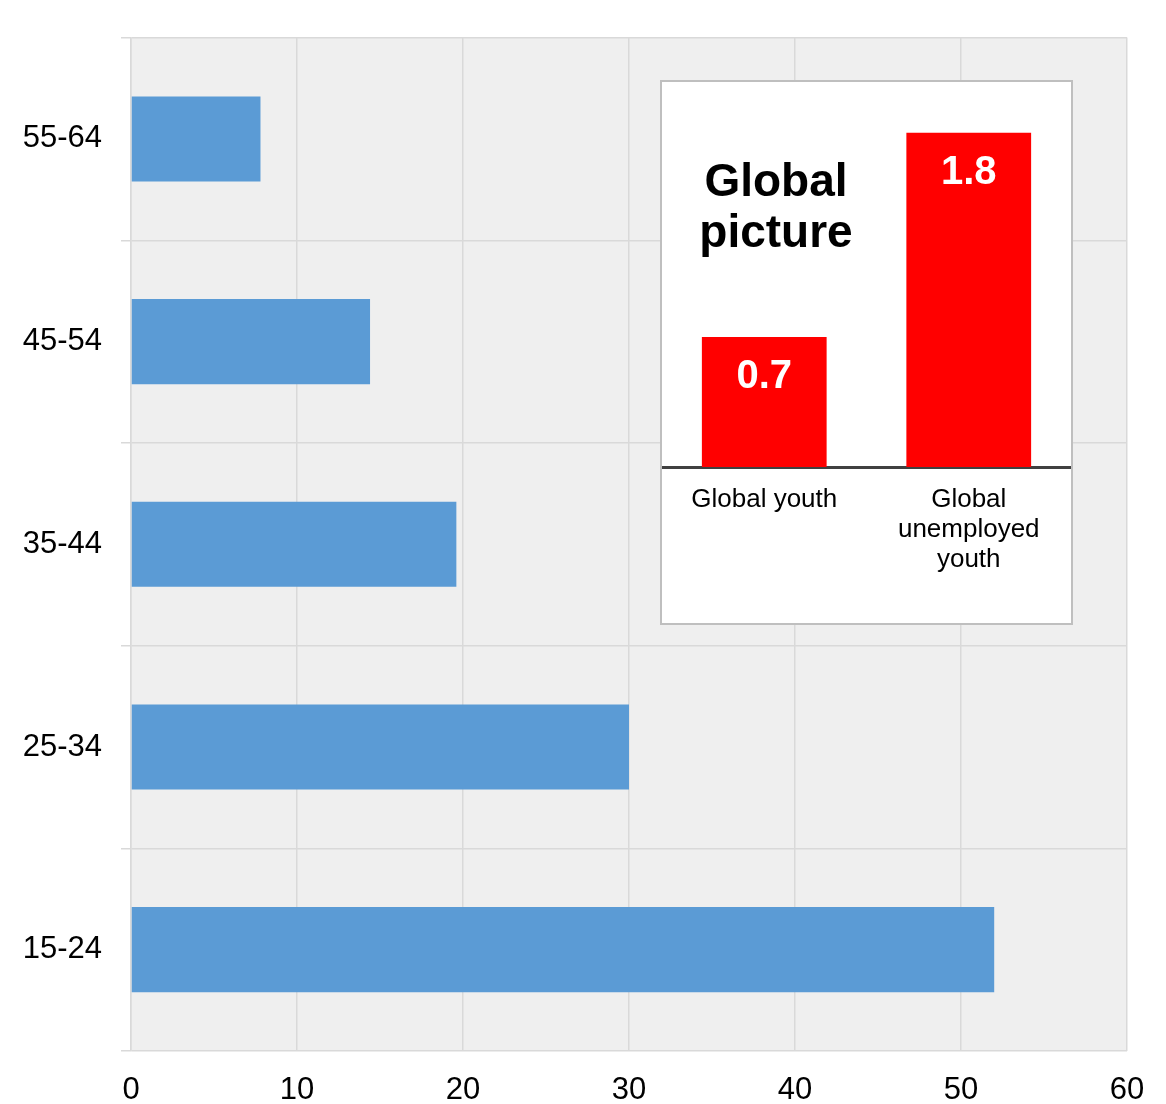 The image size is (1166, 1104). Describe the element at coordinates (968, 169) in the screenshot. I see `data-label: 1.8` at that location.